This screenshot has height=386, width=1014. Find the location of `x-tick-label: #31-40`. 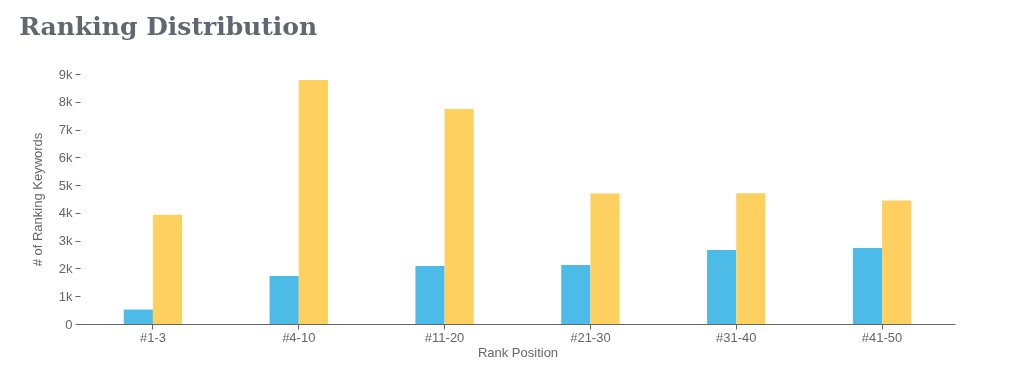

x-tick-label: #31-40 is located at coordinates (736, 337).